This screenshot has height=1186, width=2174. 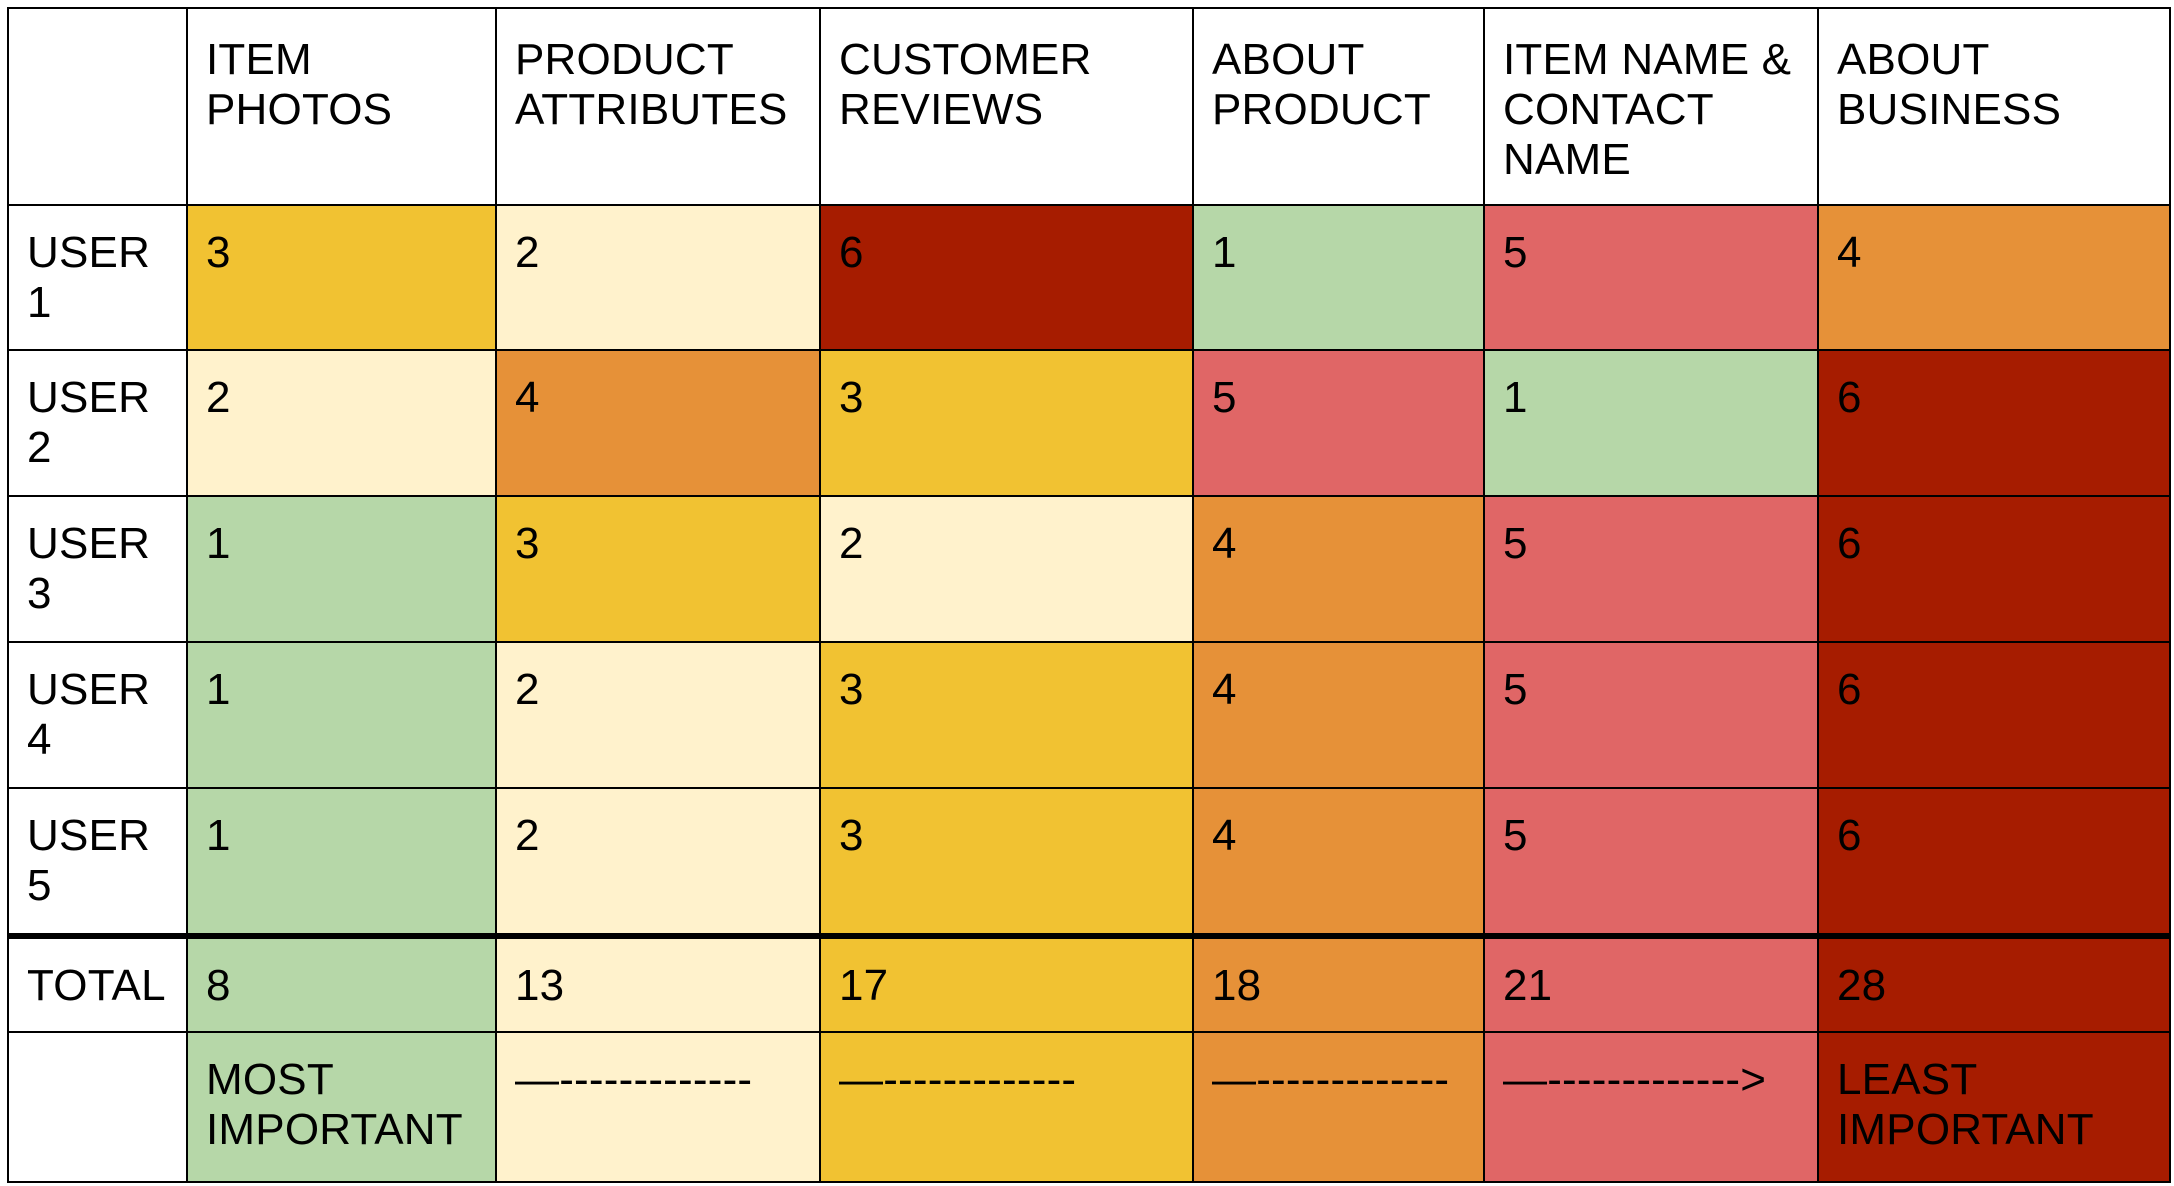 What do you see at coordinates (1652, 984) in the screenshot?
I see `total-cell: 21` at bounding box center [1652, 984].